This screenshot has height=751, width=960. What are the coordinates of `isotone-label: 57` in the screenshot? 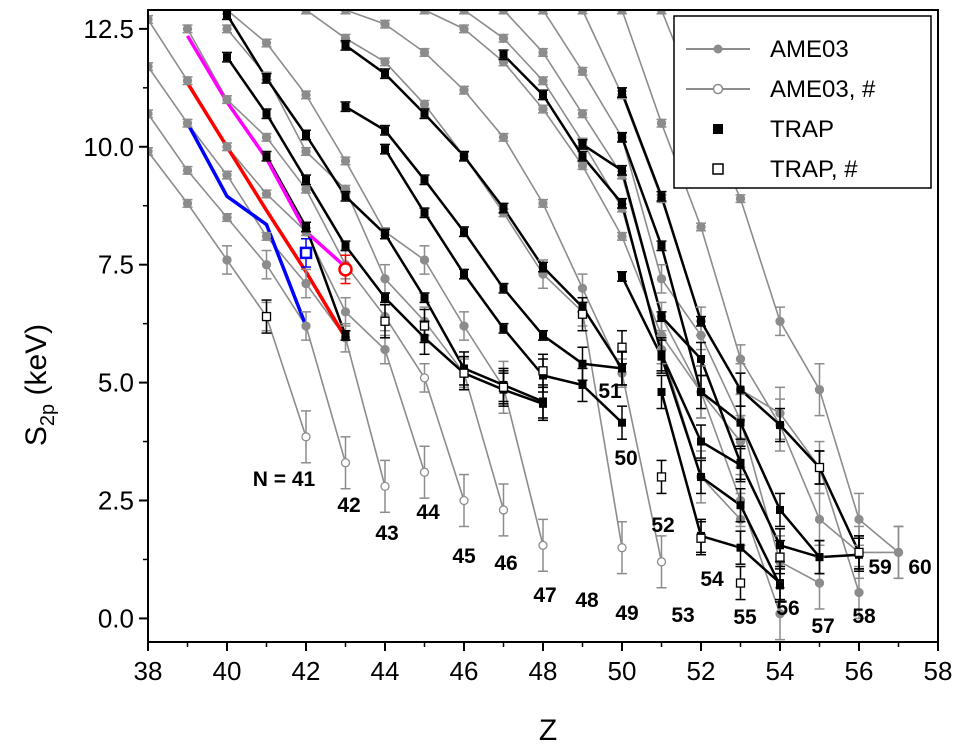 It's located at (822, 626).